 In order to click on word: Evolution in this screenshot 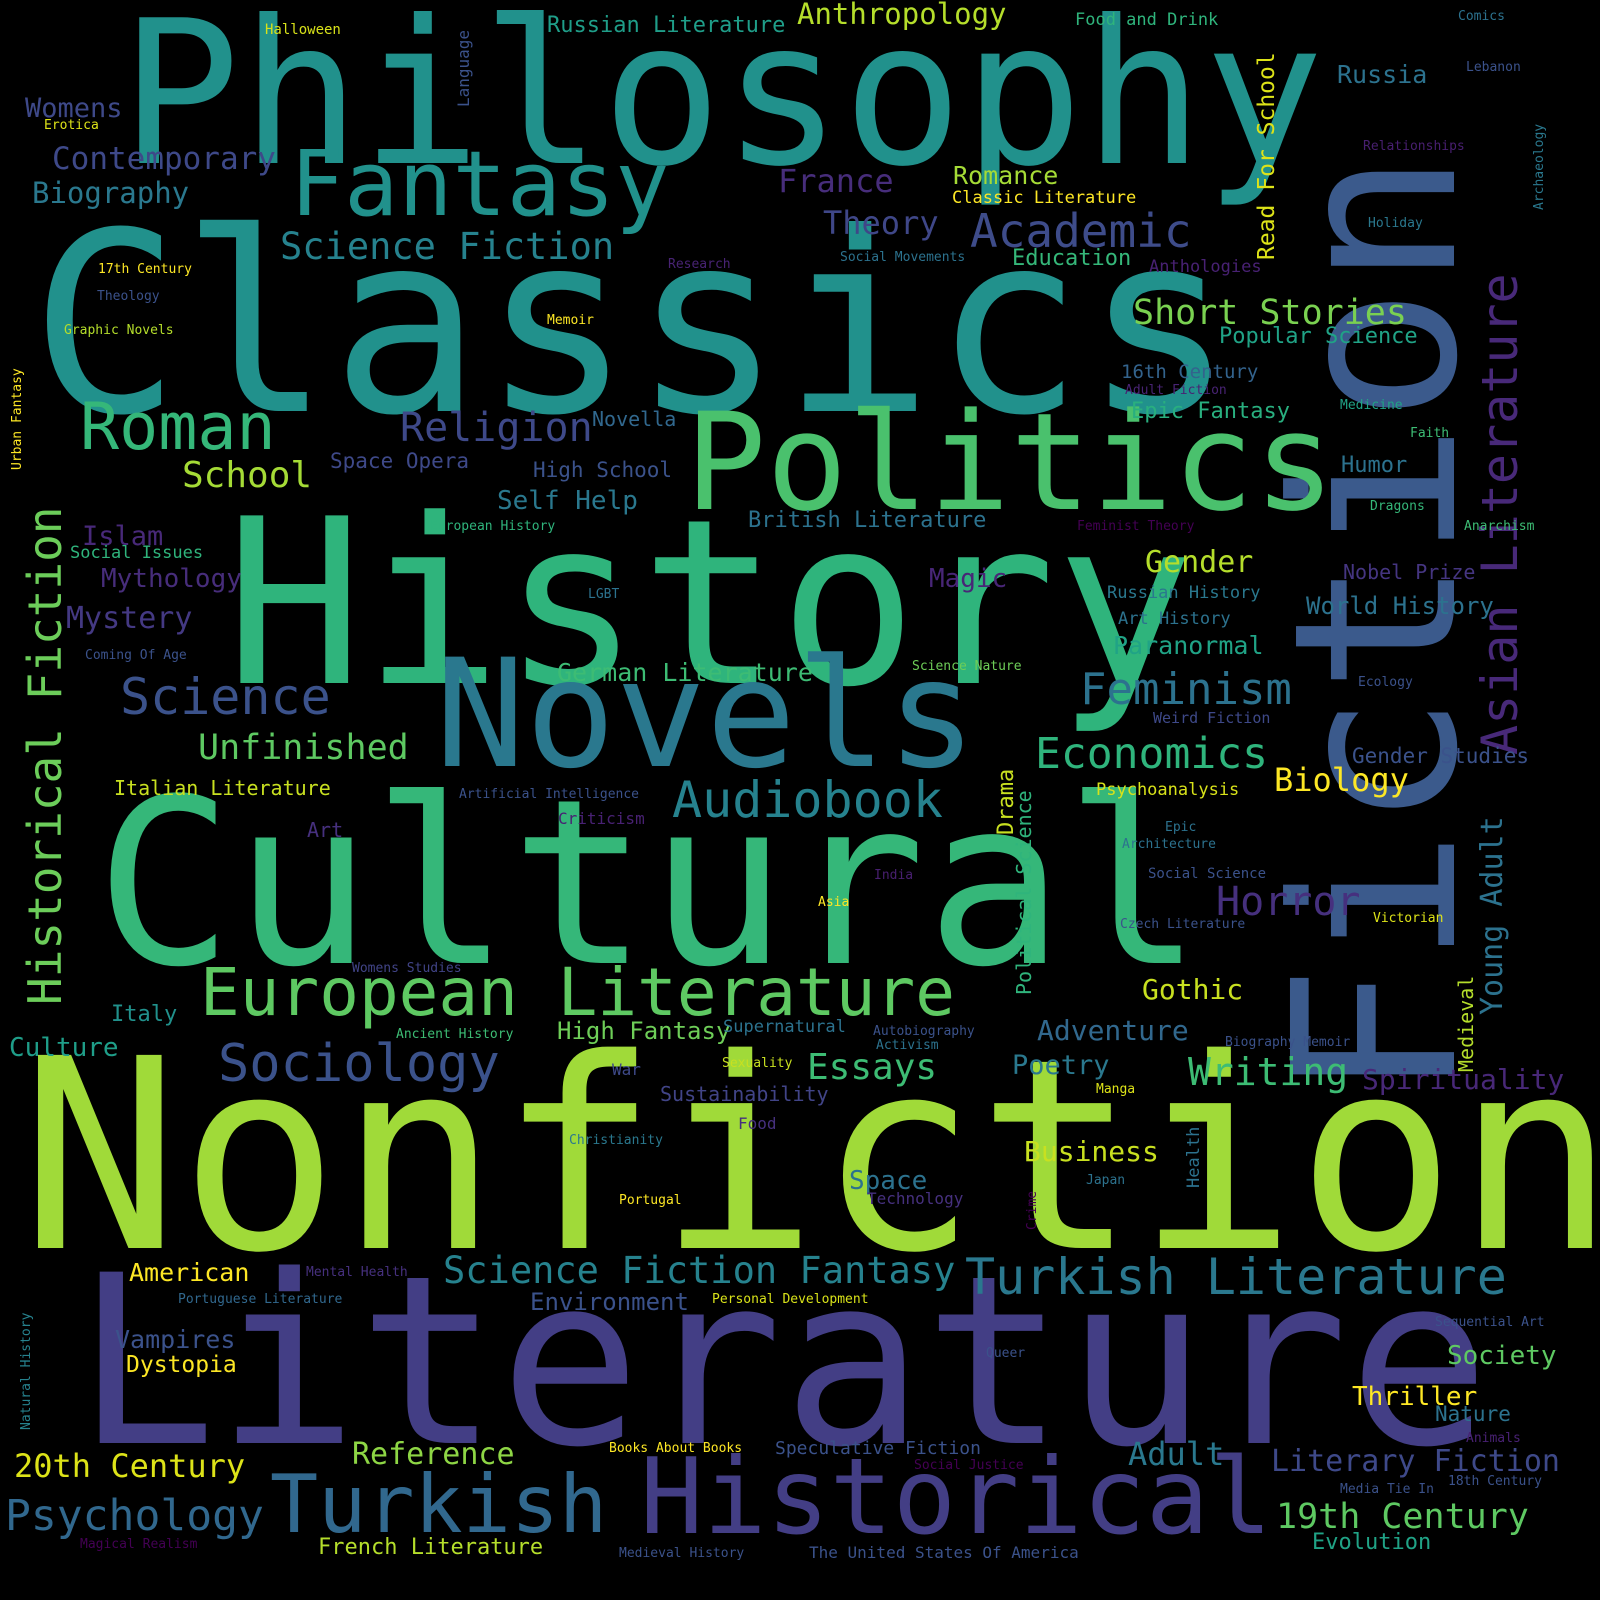, I will do `click(1372, 1542)`.